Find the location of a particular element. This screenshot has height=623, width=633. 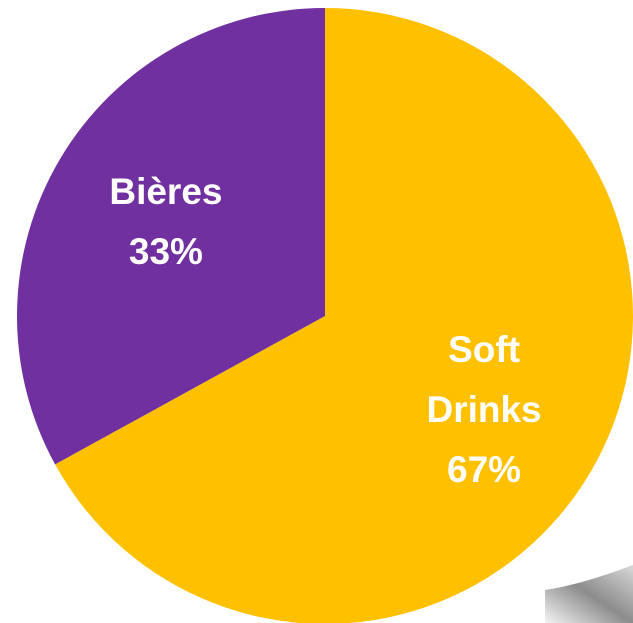

slice-label: Soft Drinks 67% is located at coordinates (484, 410).